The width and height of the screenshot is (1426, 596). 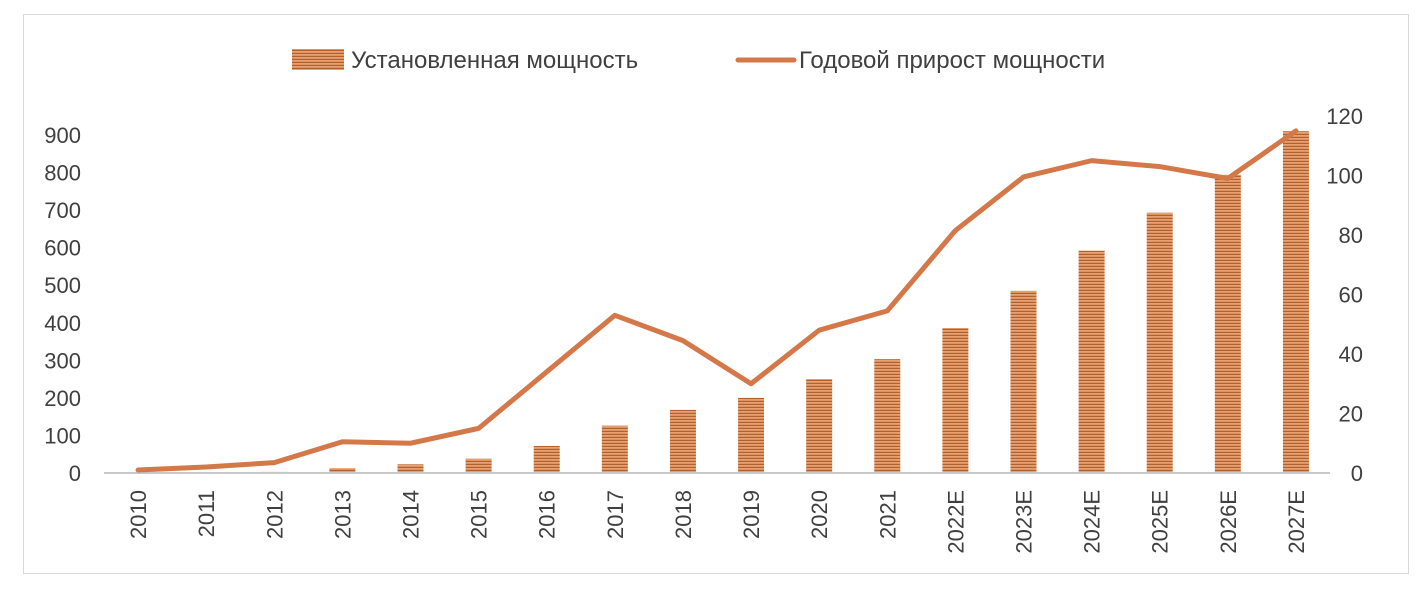 What do you see at coordinates (751, 435) in the screenshot?
I see `bar-2019` at bounding box center [751, 435].